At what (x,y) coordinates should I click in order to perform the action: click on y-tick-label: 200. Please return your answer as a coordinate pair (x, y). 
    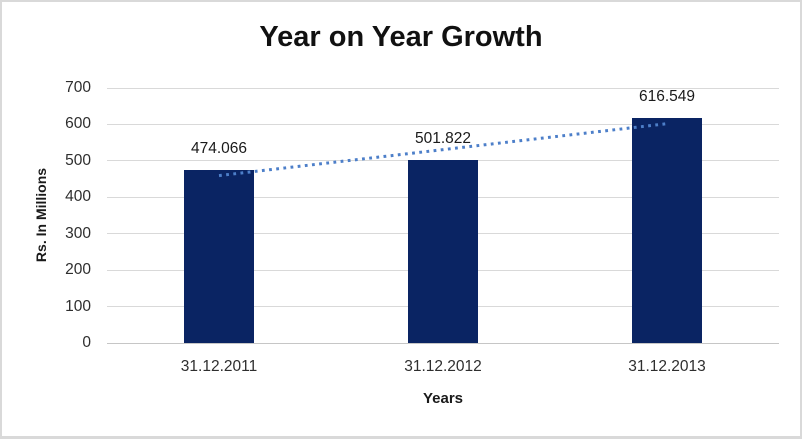
    Looking at the image, I should click on (78, 270).